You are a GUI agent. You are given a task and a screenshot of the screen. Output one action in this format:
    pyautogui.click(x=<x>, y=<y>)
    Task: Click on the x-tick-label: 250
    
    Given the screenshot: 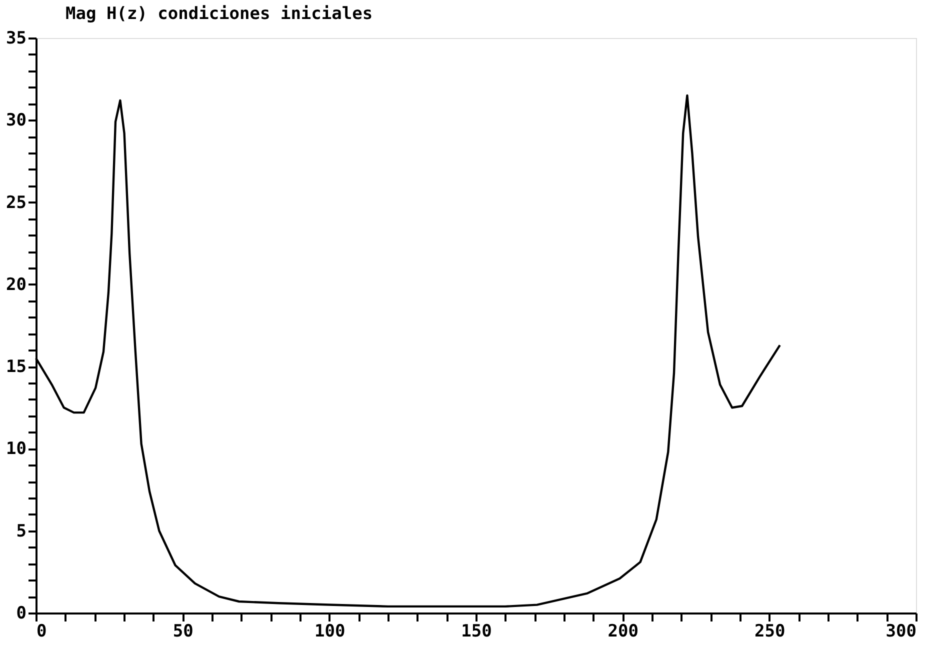 What is the action you would take?
    pyautogui.click(x=770, y=632)
    